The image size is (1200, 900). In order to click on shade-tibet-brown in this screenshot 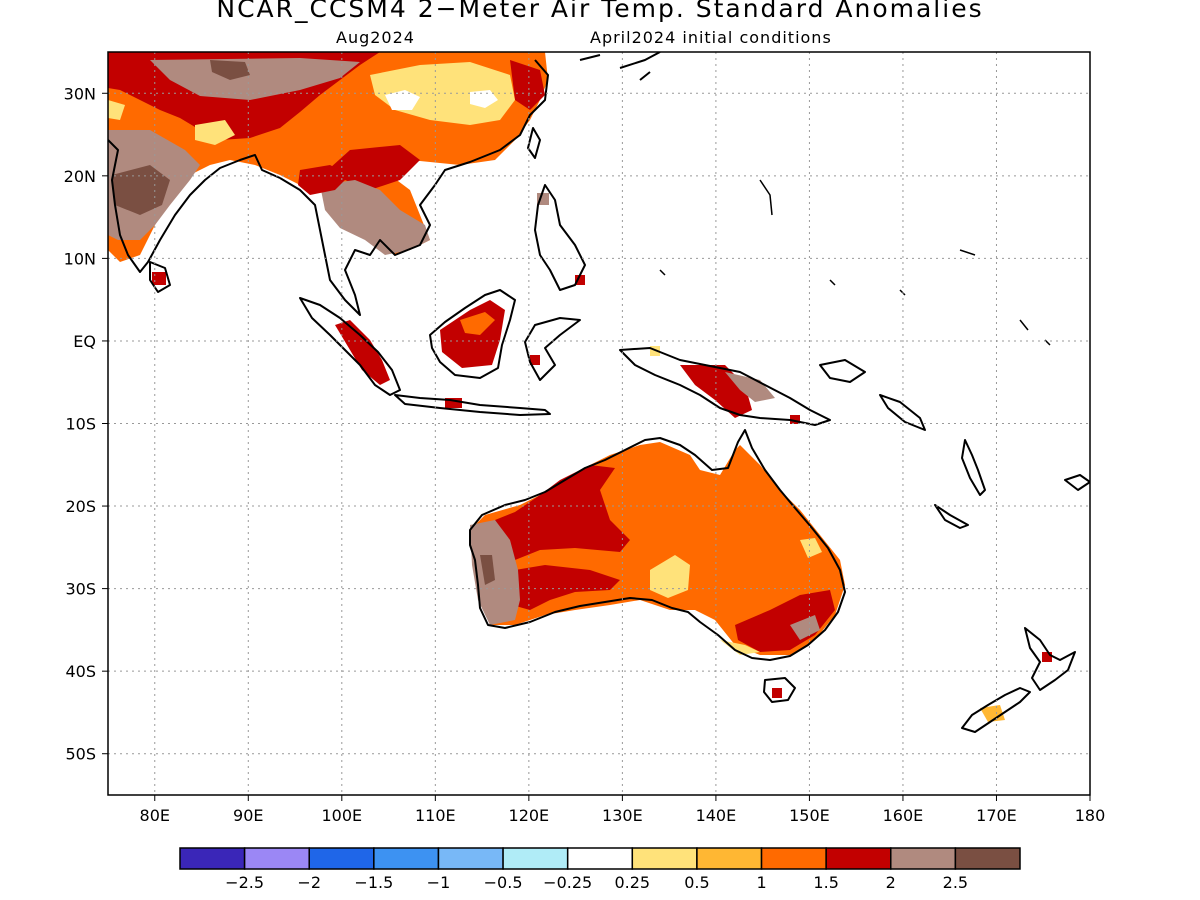, I will do `click(255, 79)`.